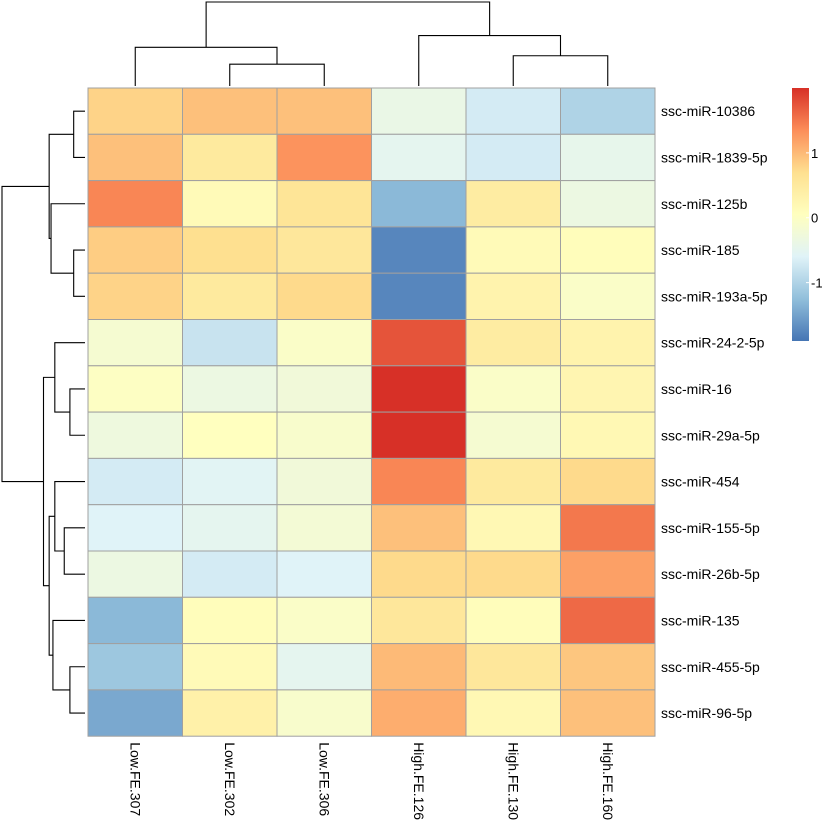  What do you see at coordinates (807, 214) in the screenshot?
I see `color-legend: 1 0 -1` at bounding box center [807, 214].